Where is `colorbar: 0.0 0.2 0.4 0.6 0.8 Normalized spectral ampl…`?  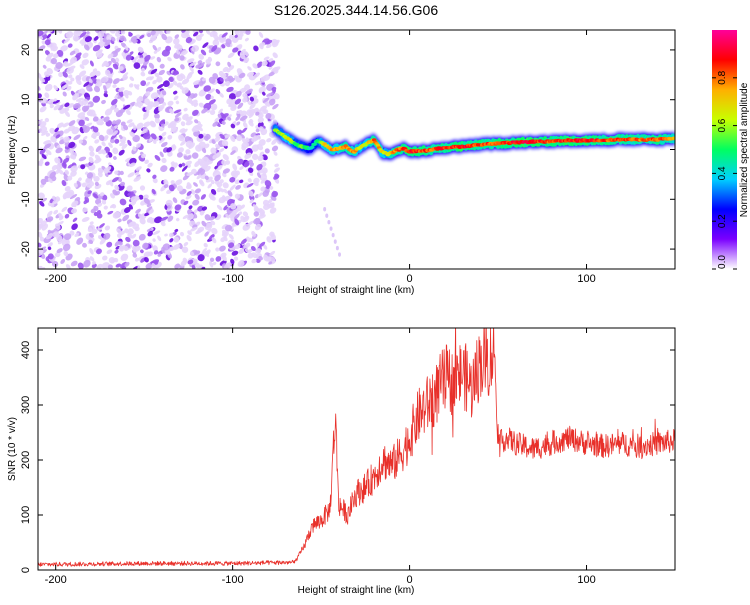
colorbar: 0.0 0.2 0.4 0.6 0.8 Normalized spectral ampl… is located at coordinates (731, 150).